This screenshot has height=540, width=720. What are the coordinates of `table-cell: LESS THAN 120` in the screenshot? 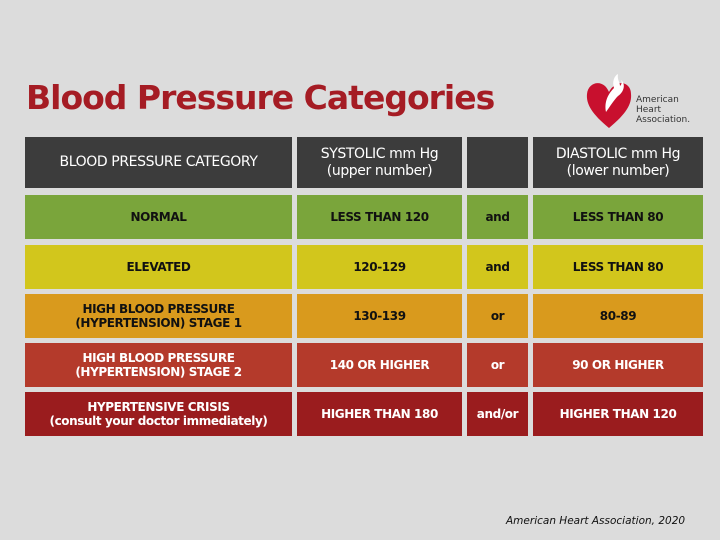 It's located at (379, 217).